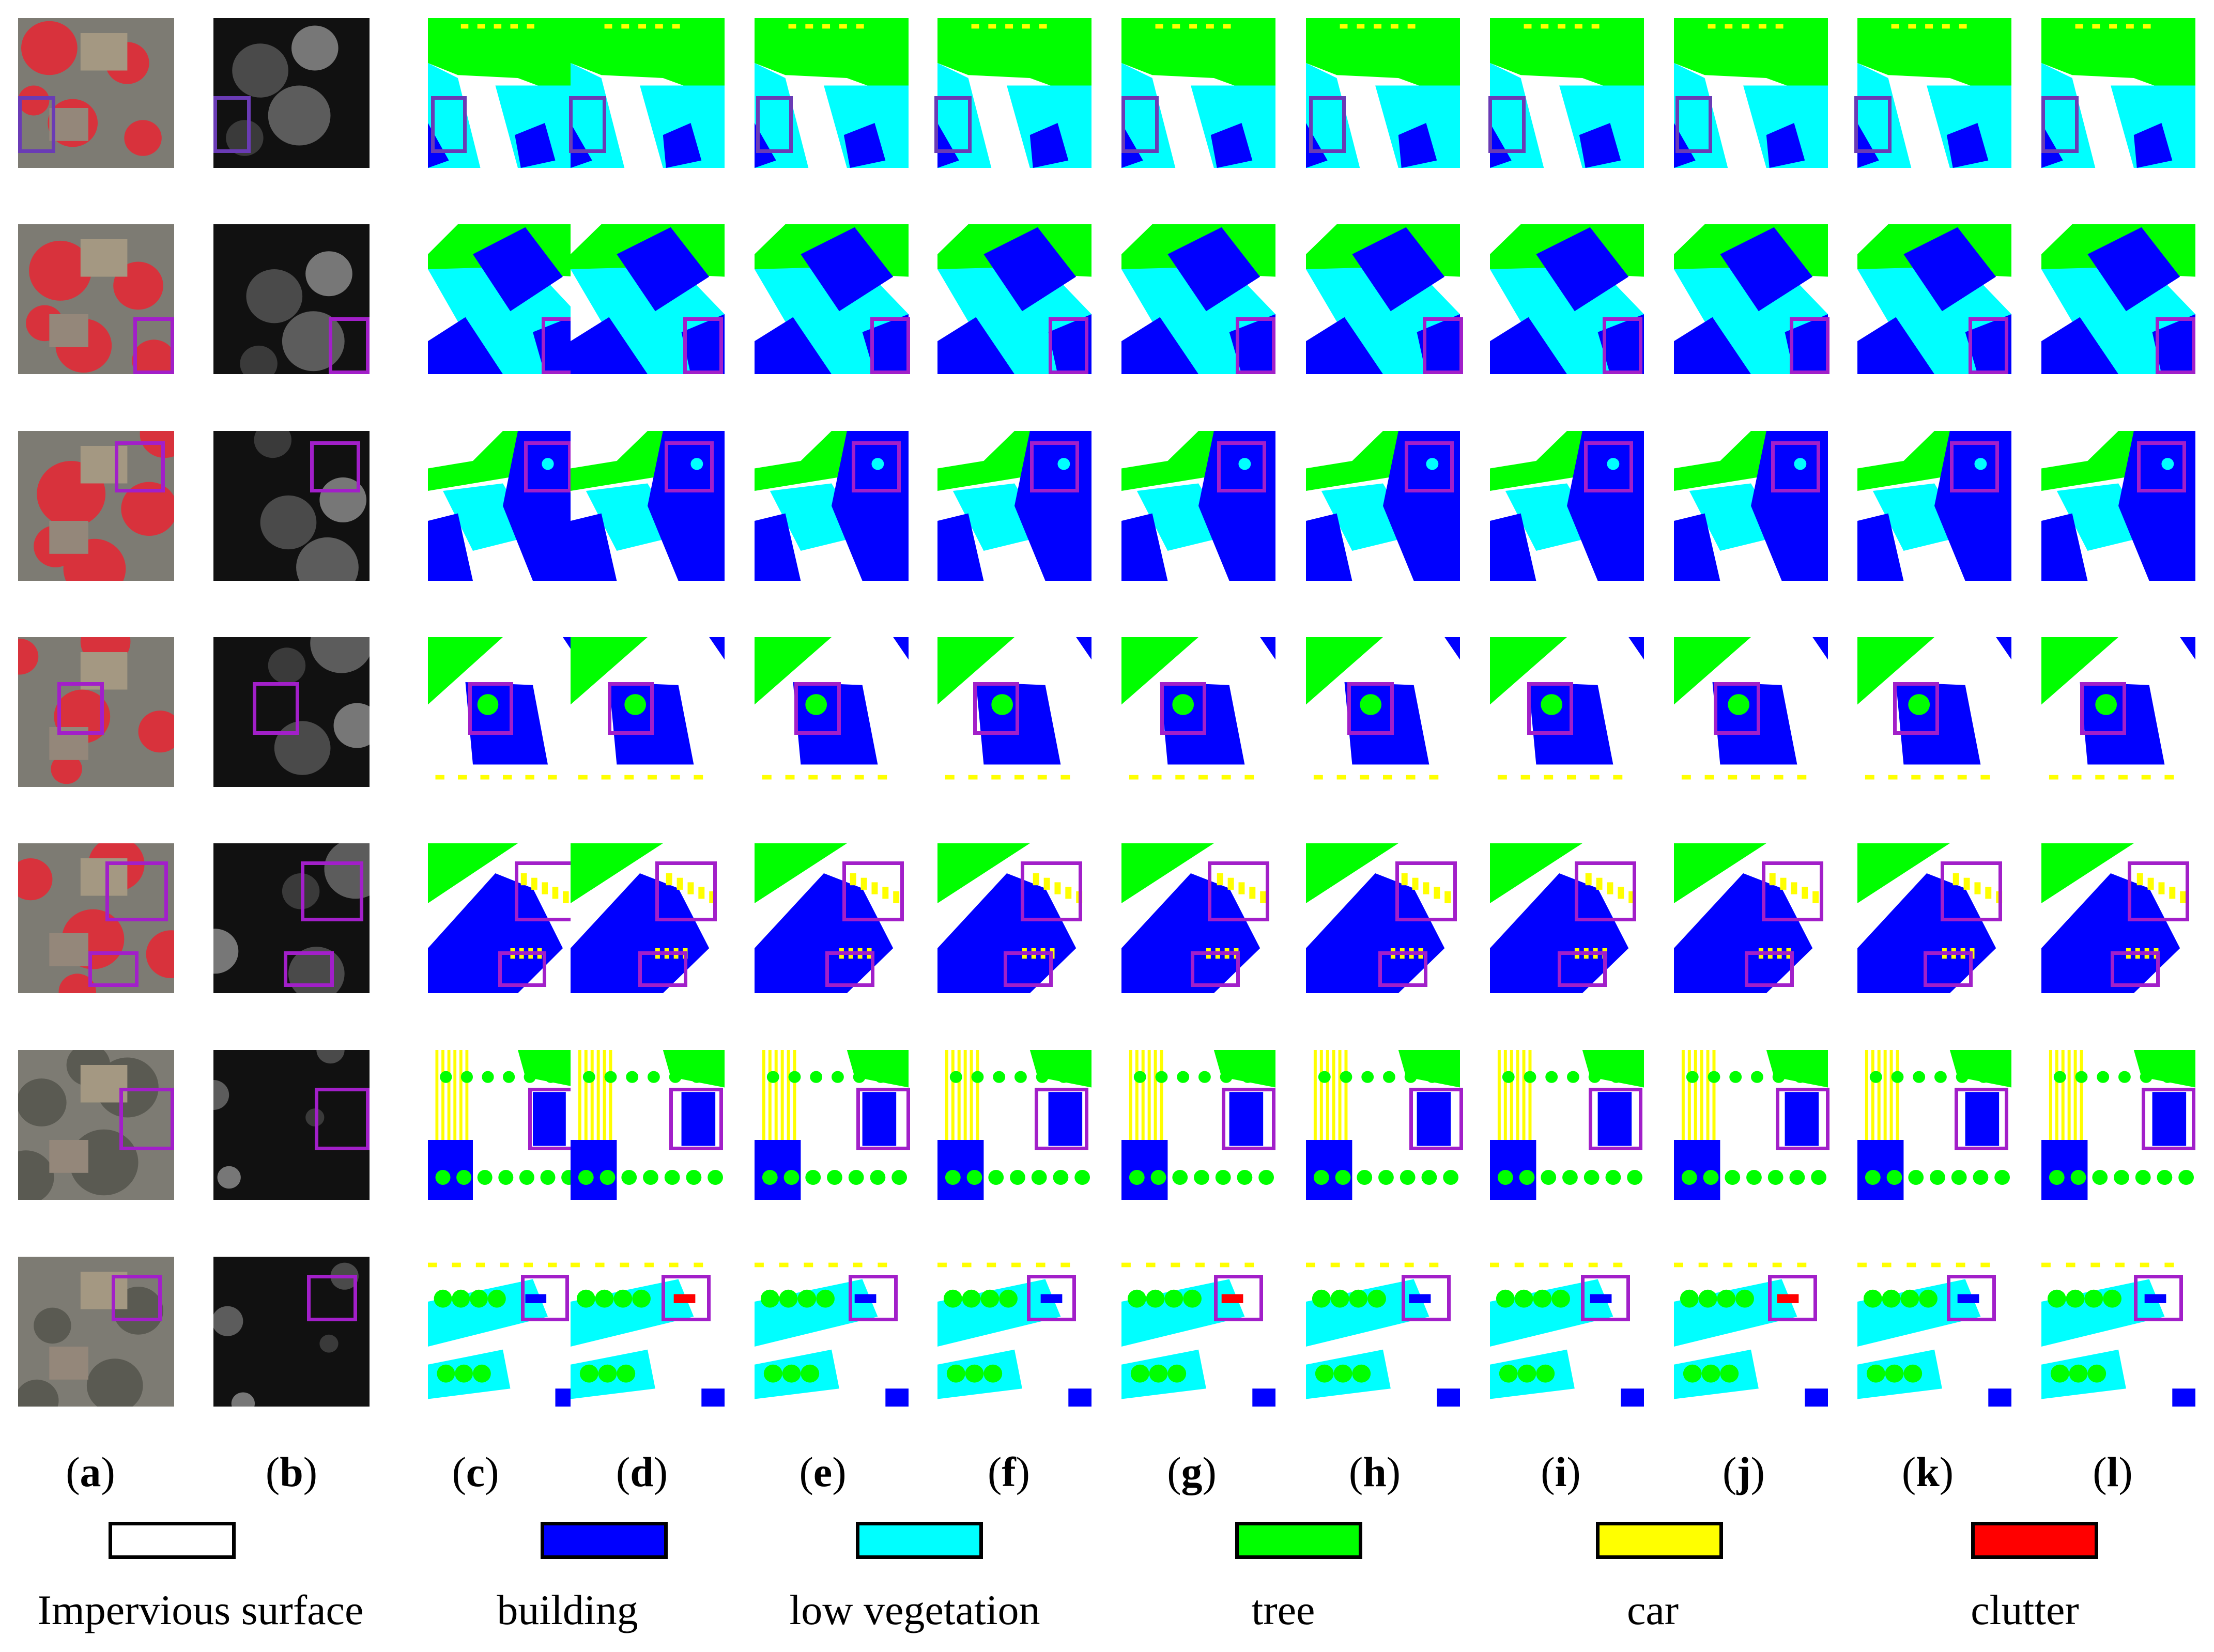 The image size is (2214, 1652). I want to click on lowveg-region, so click(965, 116).